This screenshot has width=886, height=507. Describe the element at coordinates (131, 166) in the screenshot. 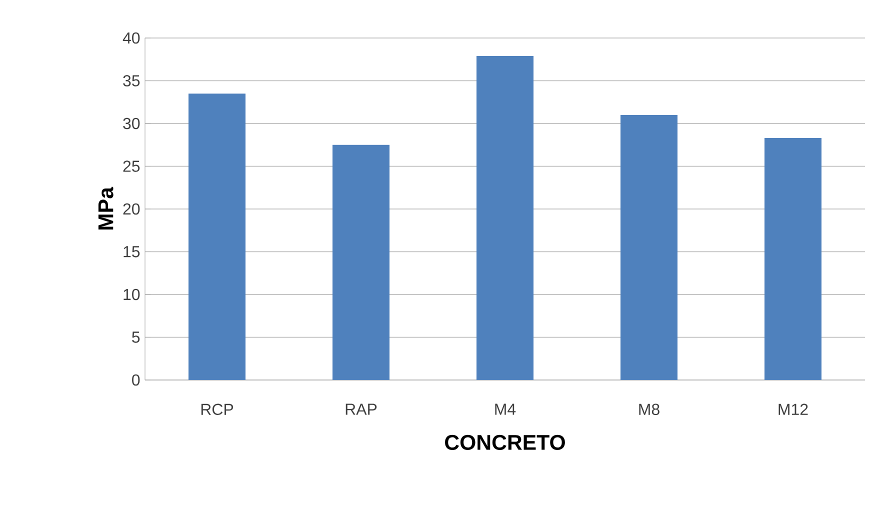

I see `y-tick-label: 25` at that location.